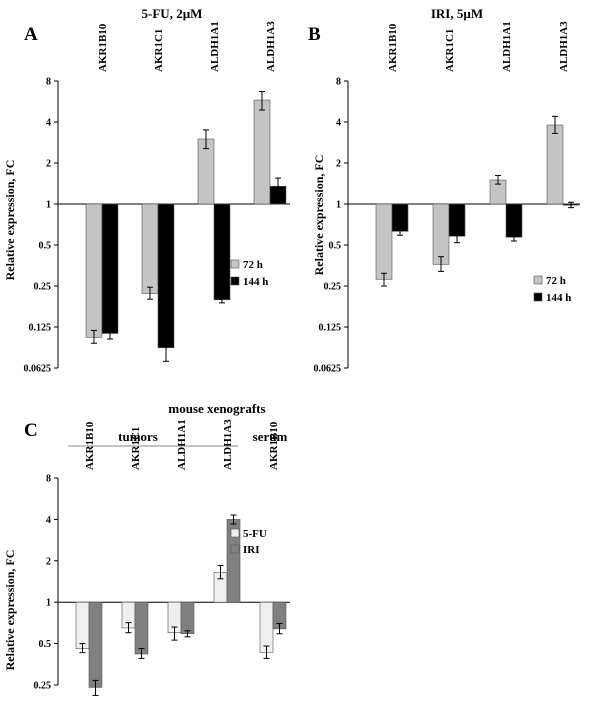 This screenshot has width=590, height=704. I want to click on chart-title: IRI, 5µM, so click(457, 13).